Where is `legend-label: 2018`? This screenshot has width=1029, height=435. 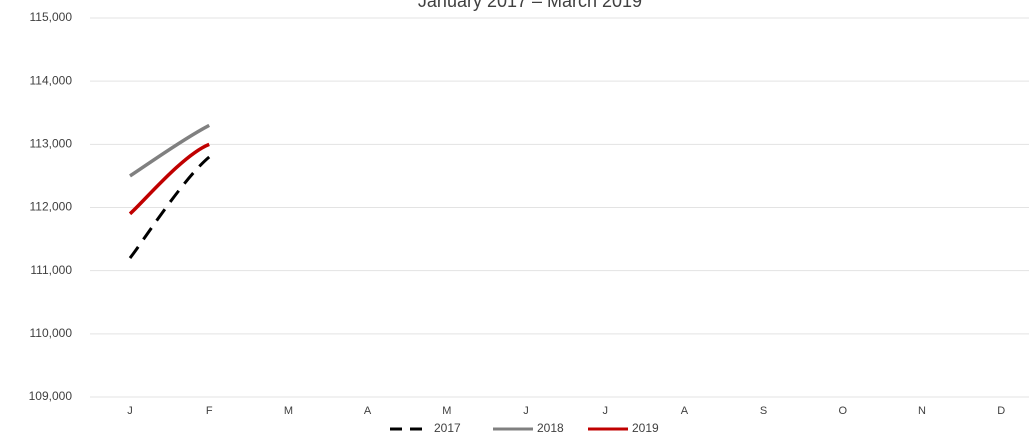 legend-label: 2018 is located at coordinates (550, 428).